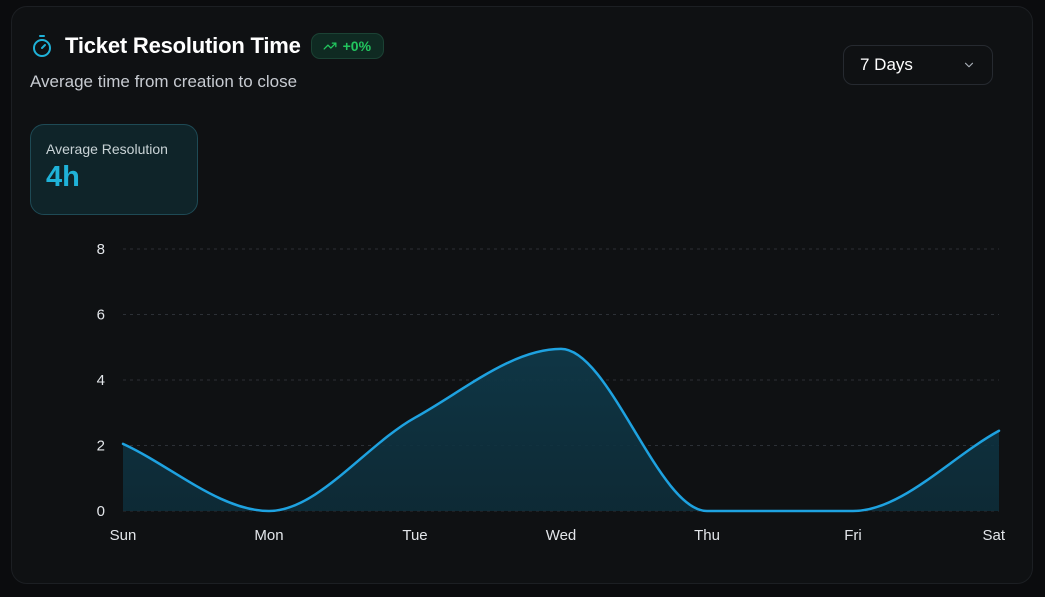  Describe the element at coordinates (101, 380) in the screenshot. I see `y-tick-label: 4` at that location.